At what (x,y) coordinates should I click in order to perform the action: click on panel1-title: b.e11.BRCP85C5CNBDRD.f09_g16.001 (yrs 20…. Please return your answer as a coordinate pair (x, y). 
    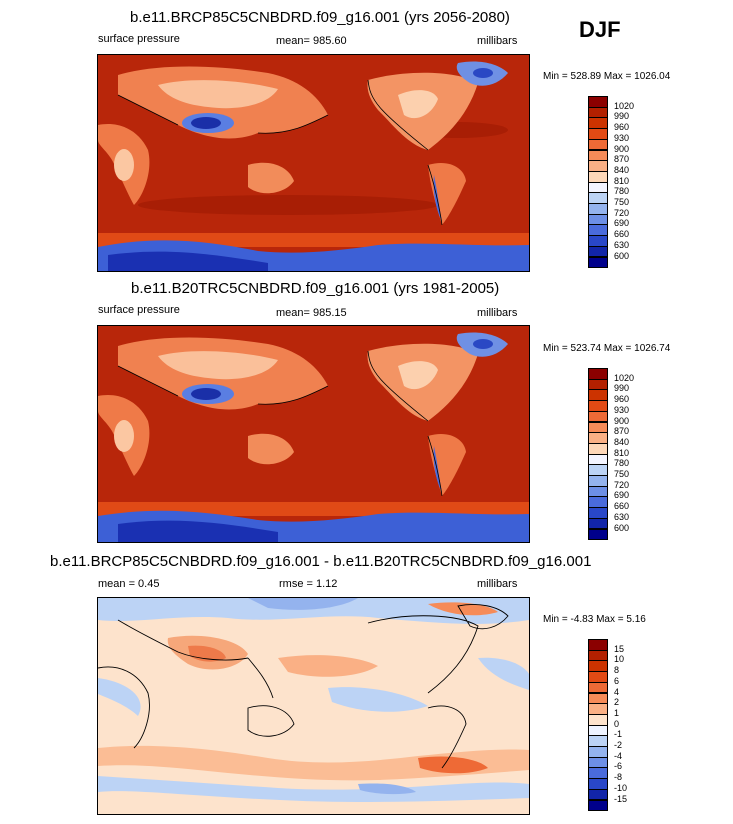
    Looking at the image, I should click on (320, 17).